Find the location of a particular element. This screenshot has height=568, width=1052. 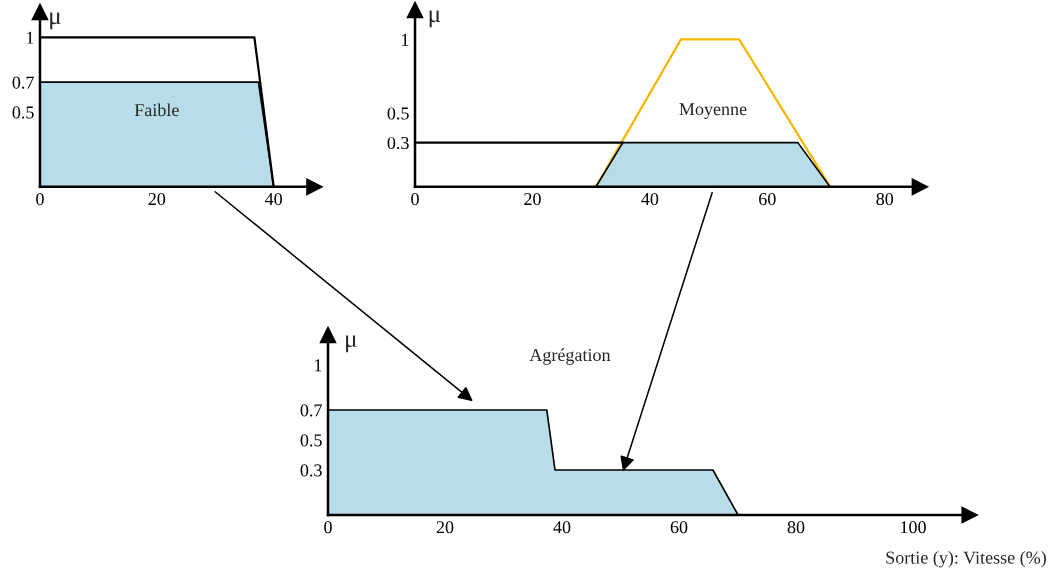

text: Agrégation is located at coordinates (570, 356).